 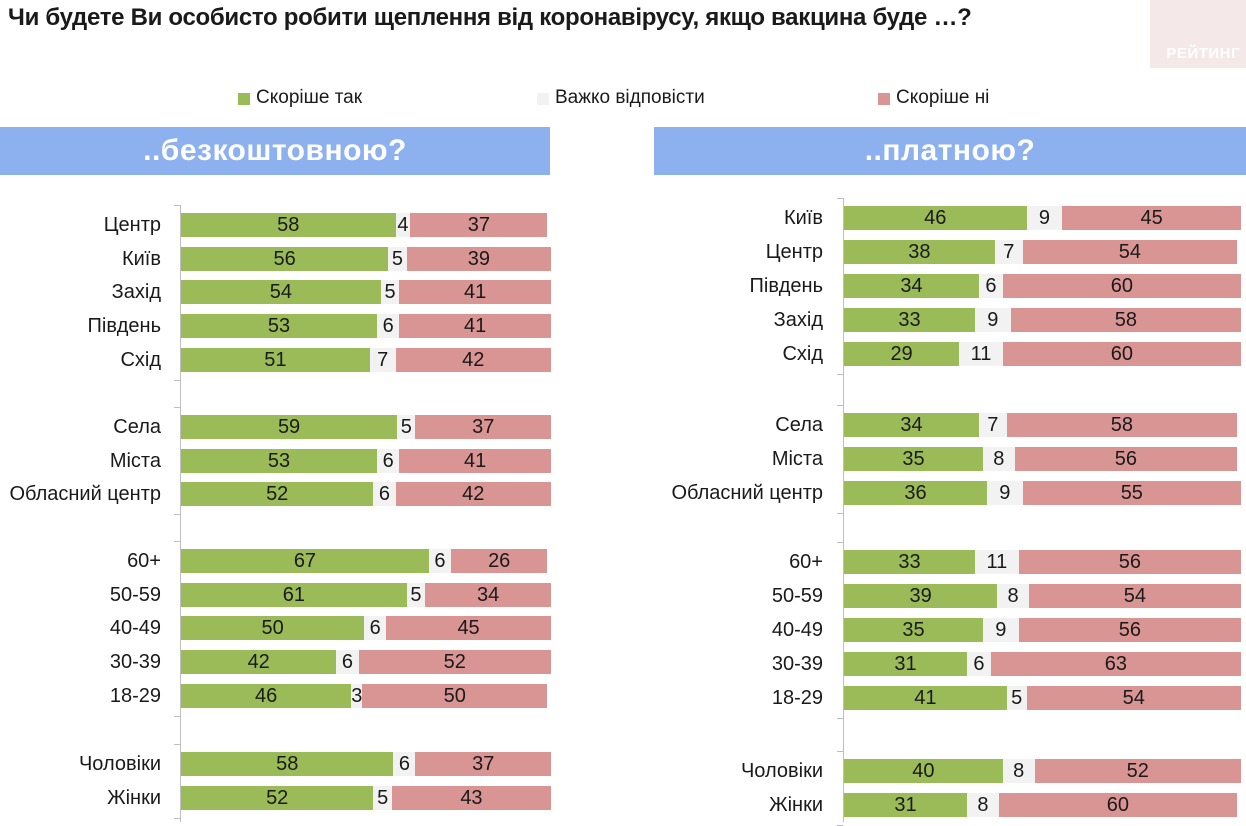 What do you see at coordinates (288, 225) in the screenshot?
I see `bar-yes: 58` at bounding box center [288, 225].